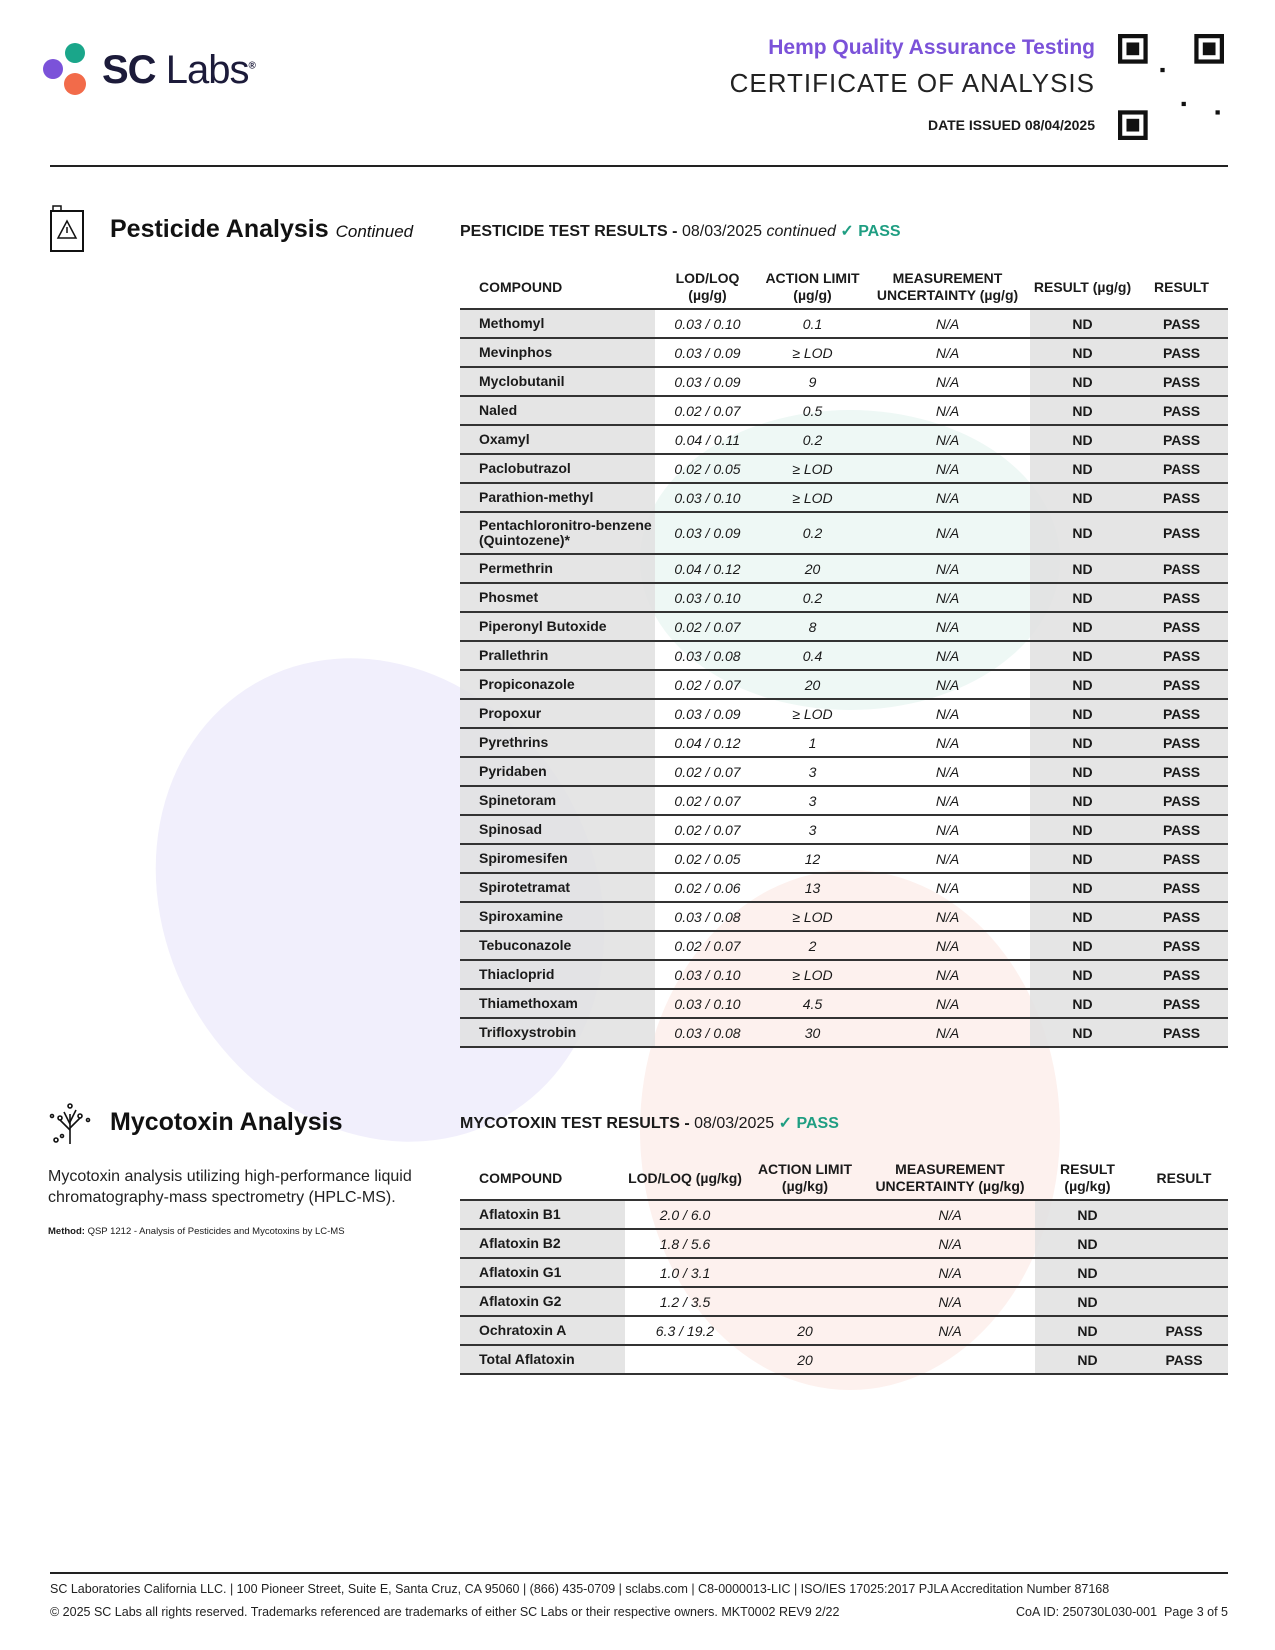 This screenshot has height=1650, width=1275. I want to click on table-cell: Pyrethrins, so click(557, 743).